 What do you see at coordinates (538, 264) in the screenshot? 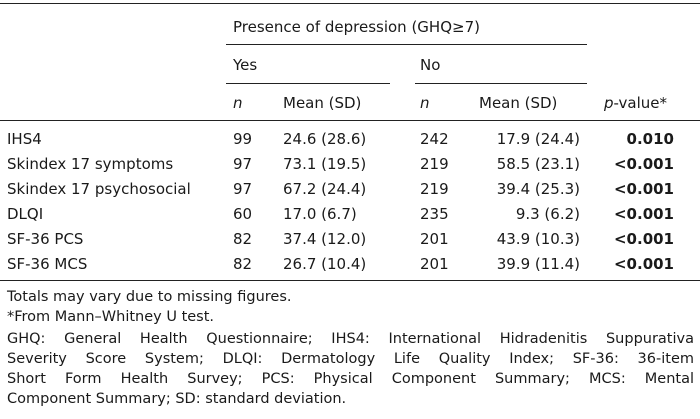
I see `no-mean-cell: 39.9 (11.4)` at bounding box center [538, 264].